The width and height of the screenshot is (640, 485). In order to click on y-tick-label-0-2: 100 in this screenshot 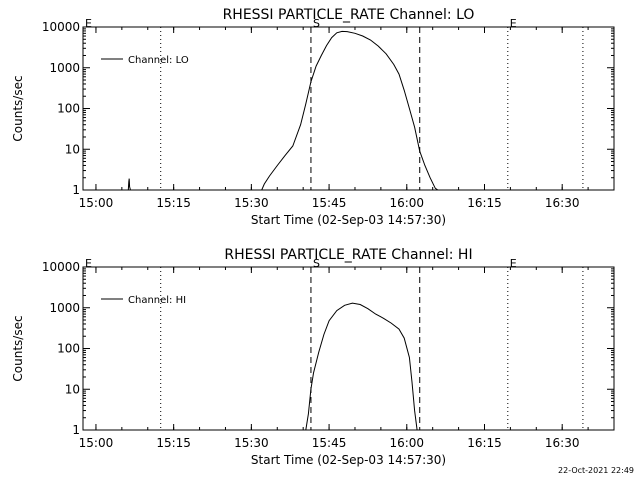, I will do `click(68, 109)`.